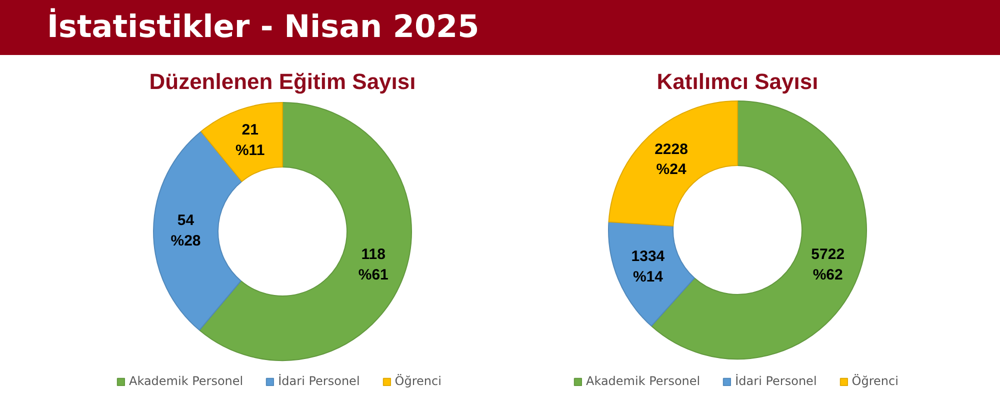 The width and height of the screenshot is (1000, 400). Describe the element at coordinates (250, 141) in the screenshot. I see `data-label: 21 %11` at that location.